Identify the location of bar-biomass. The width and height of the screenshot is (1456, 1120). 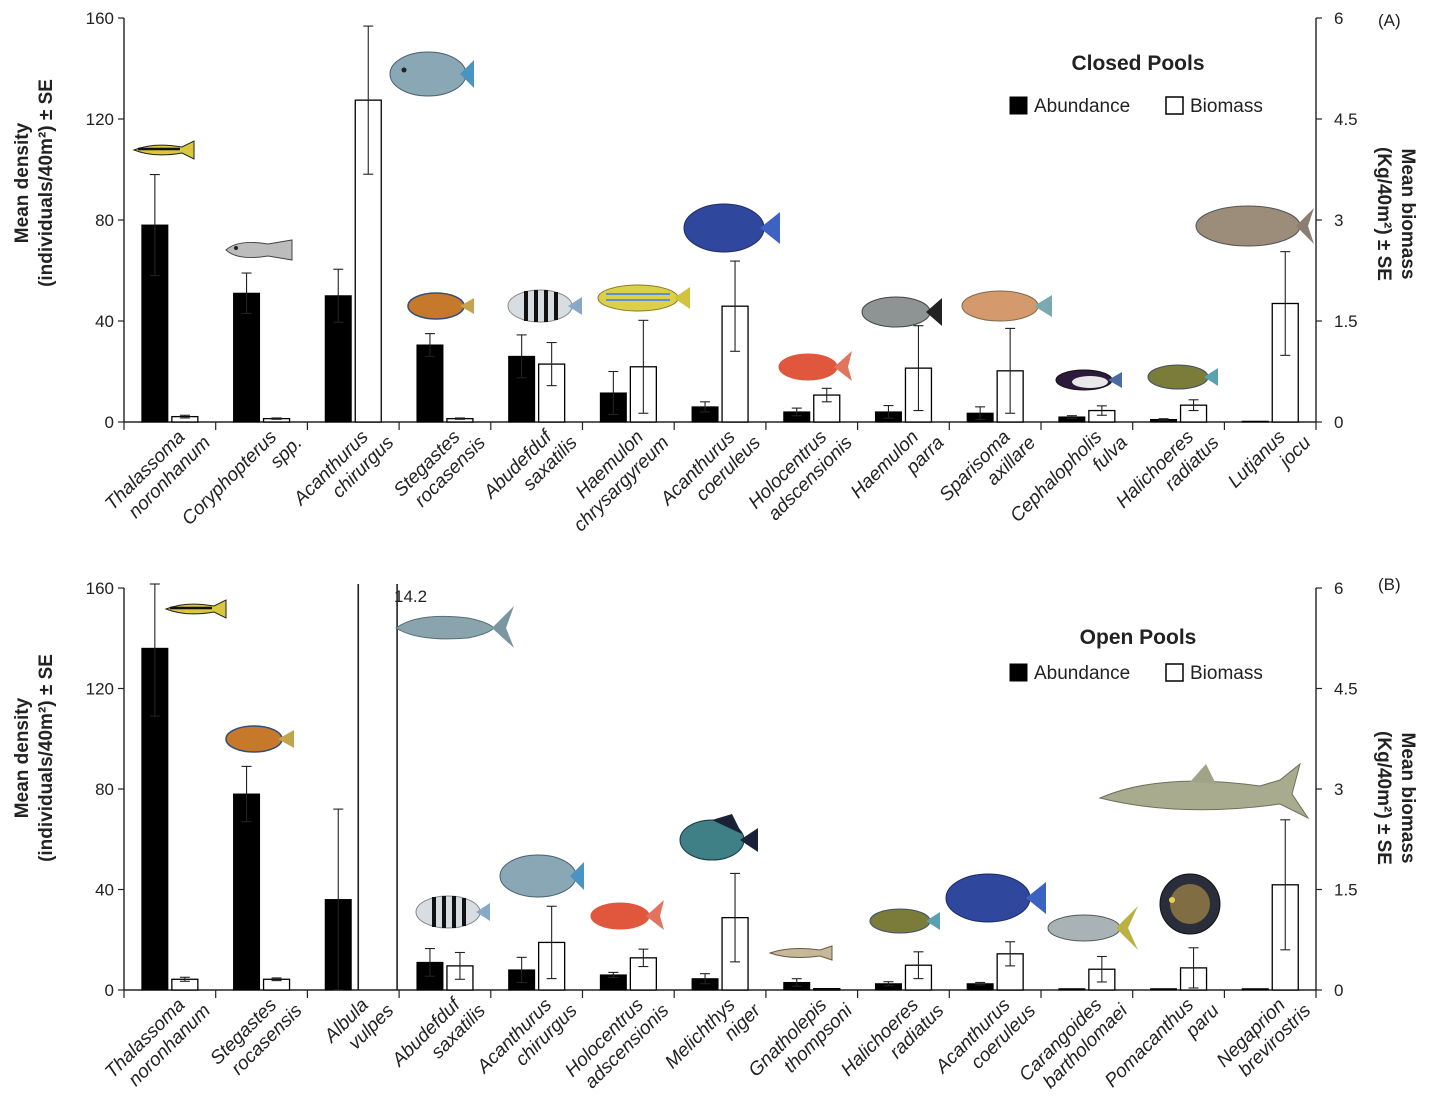
(827, 989).